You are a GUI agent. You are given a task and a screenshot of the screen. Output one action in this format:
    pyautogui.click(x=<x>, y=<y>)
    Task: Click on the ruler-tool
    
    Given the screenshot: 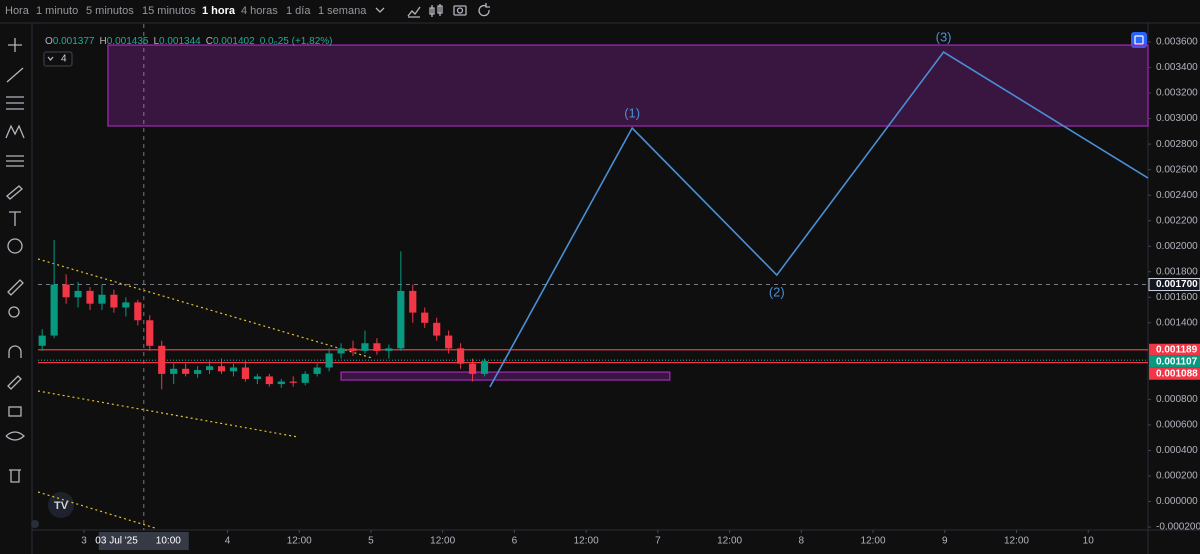 What is the action you would take?
    pyautogui.click(x=15, y=287)
    